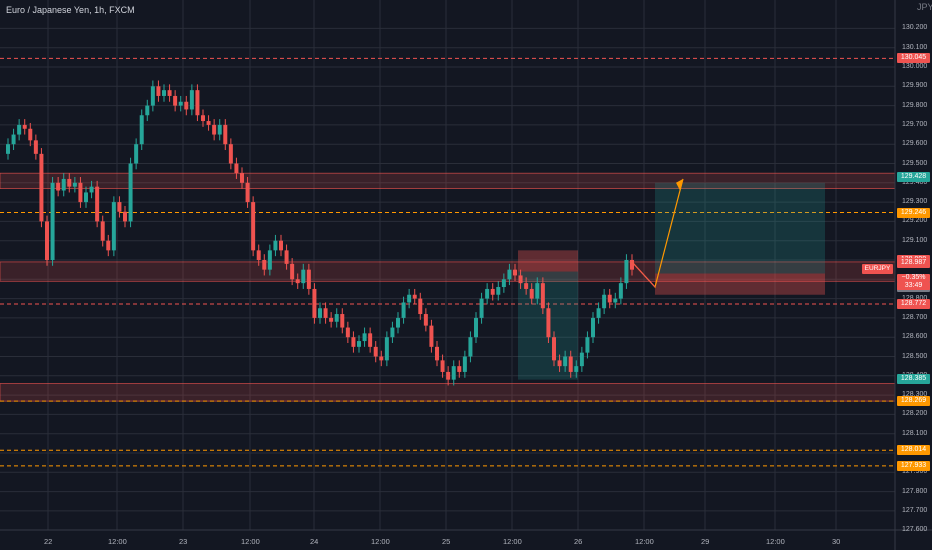  What do you see at coordinates (48, 541) in the screenshot?
I see `time-tick-label: 22` at bounding box center [48, 541].